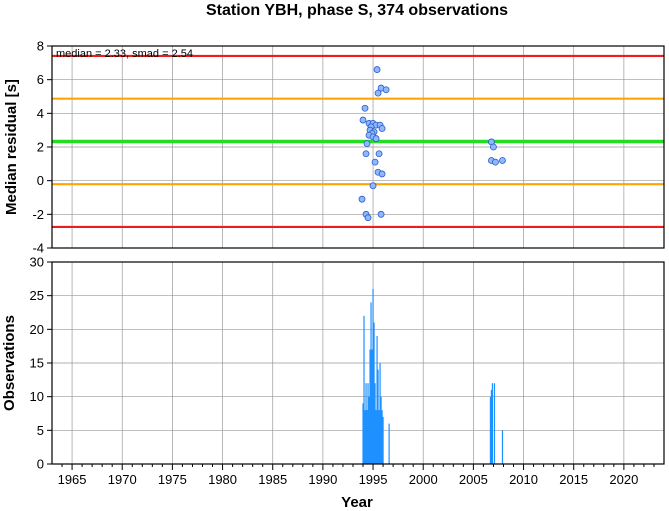 The height and width of the screenshot is (511, 669). I want to click on year-x-tick-label: 1970, so click(122, 479).